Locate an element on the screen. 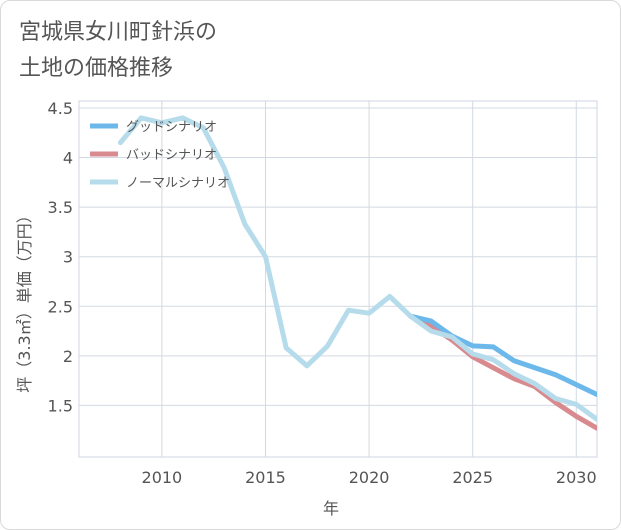 The height and width of the screenshot is (530, 621). y-tick-label-2.5: 2.5 is located at coordinates (60, 306).